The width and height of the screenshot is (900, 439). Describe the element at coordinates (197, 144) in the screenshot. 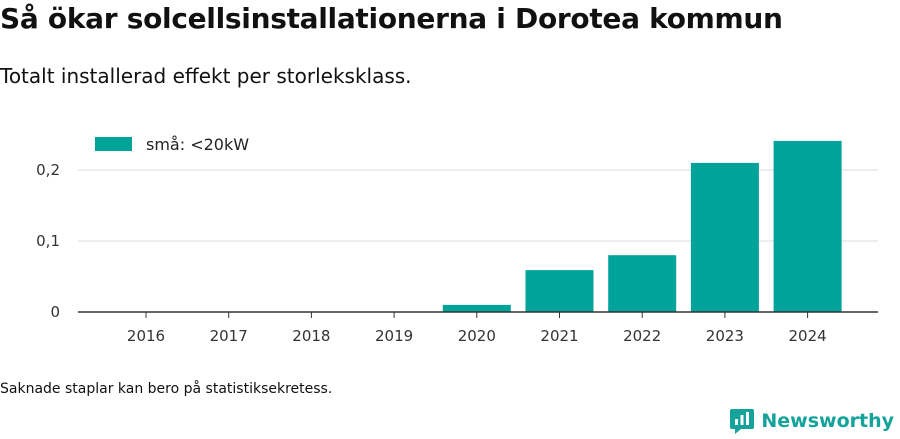

I see `legend-label: små: <20kW` at that location.